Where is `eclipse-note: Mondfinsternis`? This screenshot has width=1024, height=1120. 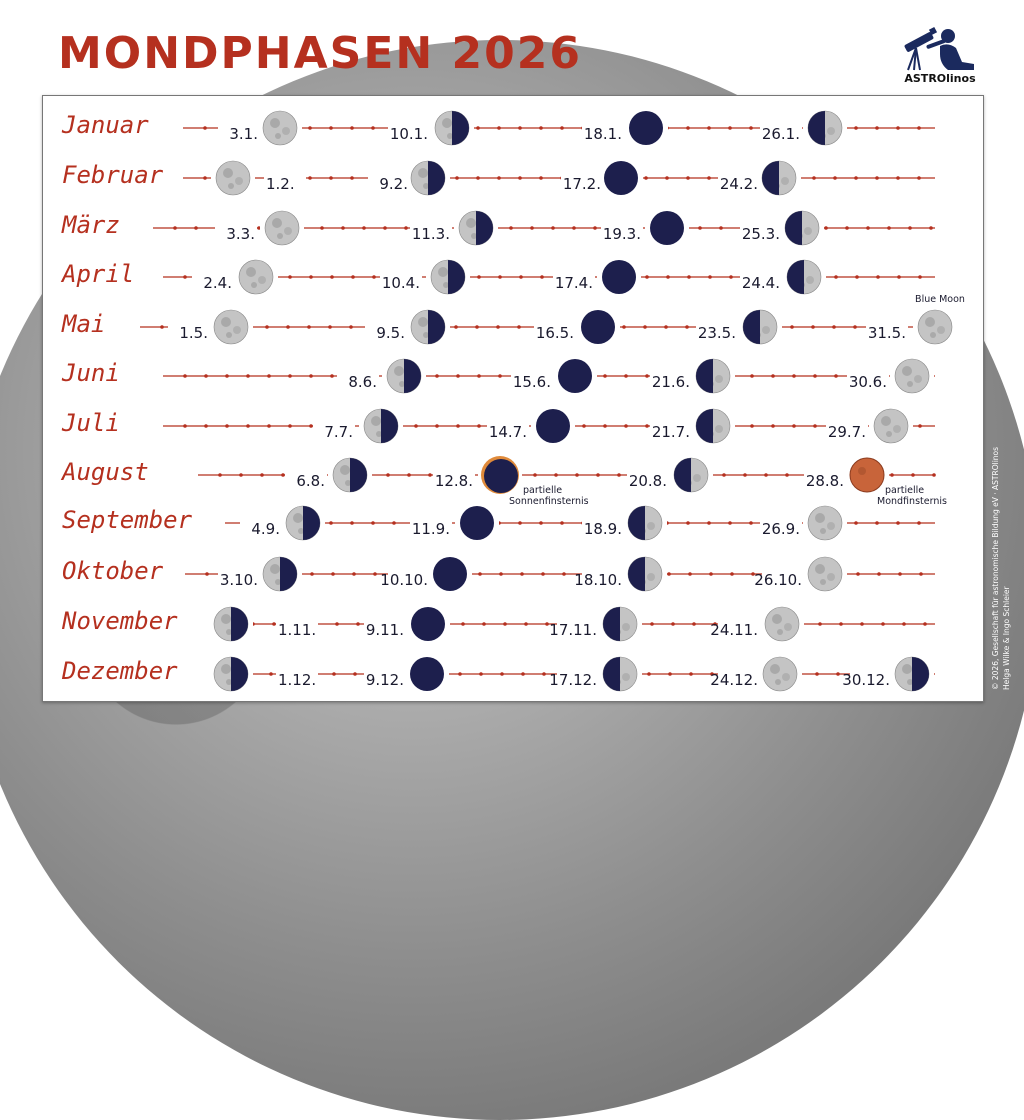
eclipse-note: Mondfinsternis is located at coordinates (912, 501).